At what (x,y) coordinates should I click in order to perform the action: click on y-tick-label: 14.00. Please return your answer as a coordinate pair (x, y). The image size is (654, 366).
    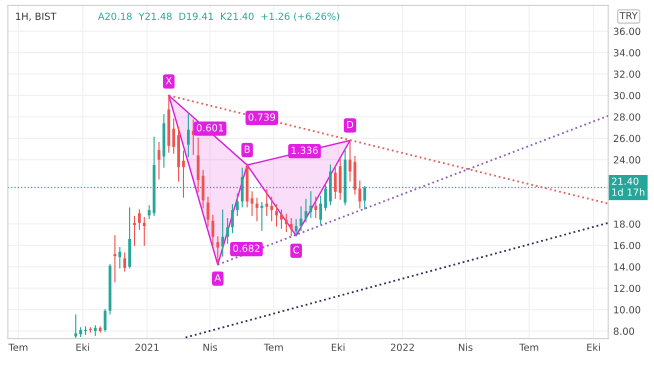
    Looking at the image, I should click on (627, 267).